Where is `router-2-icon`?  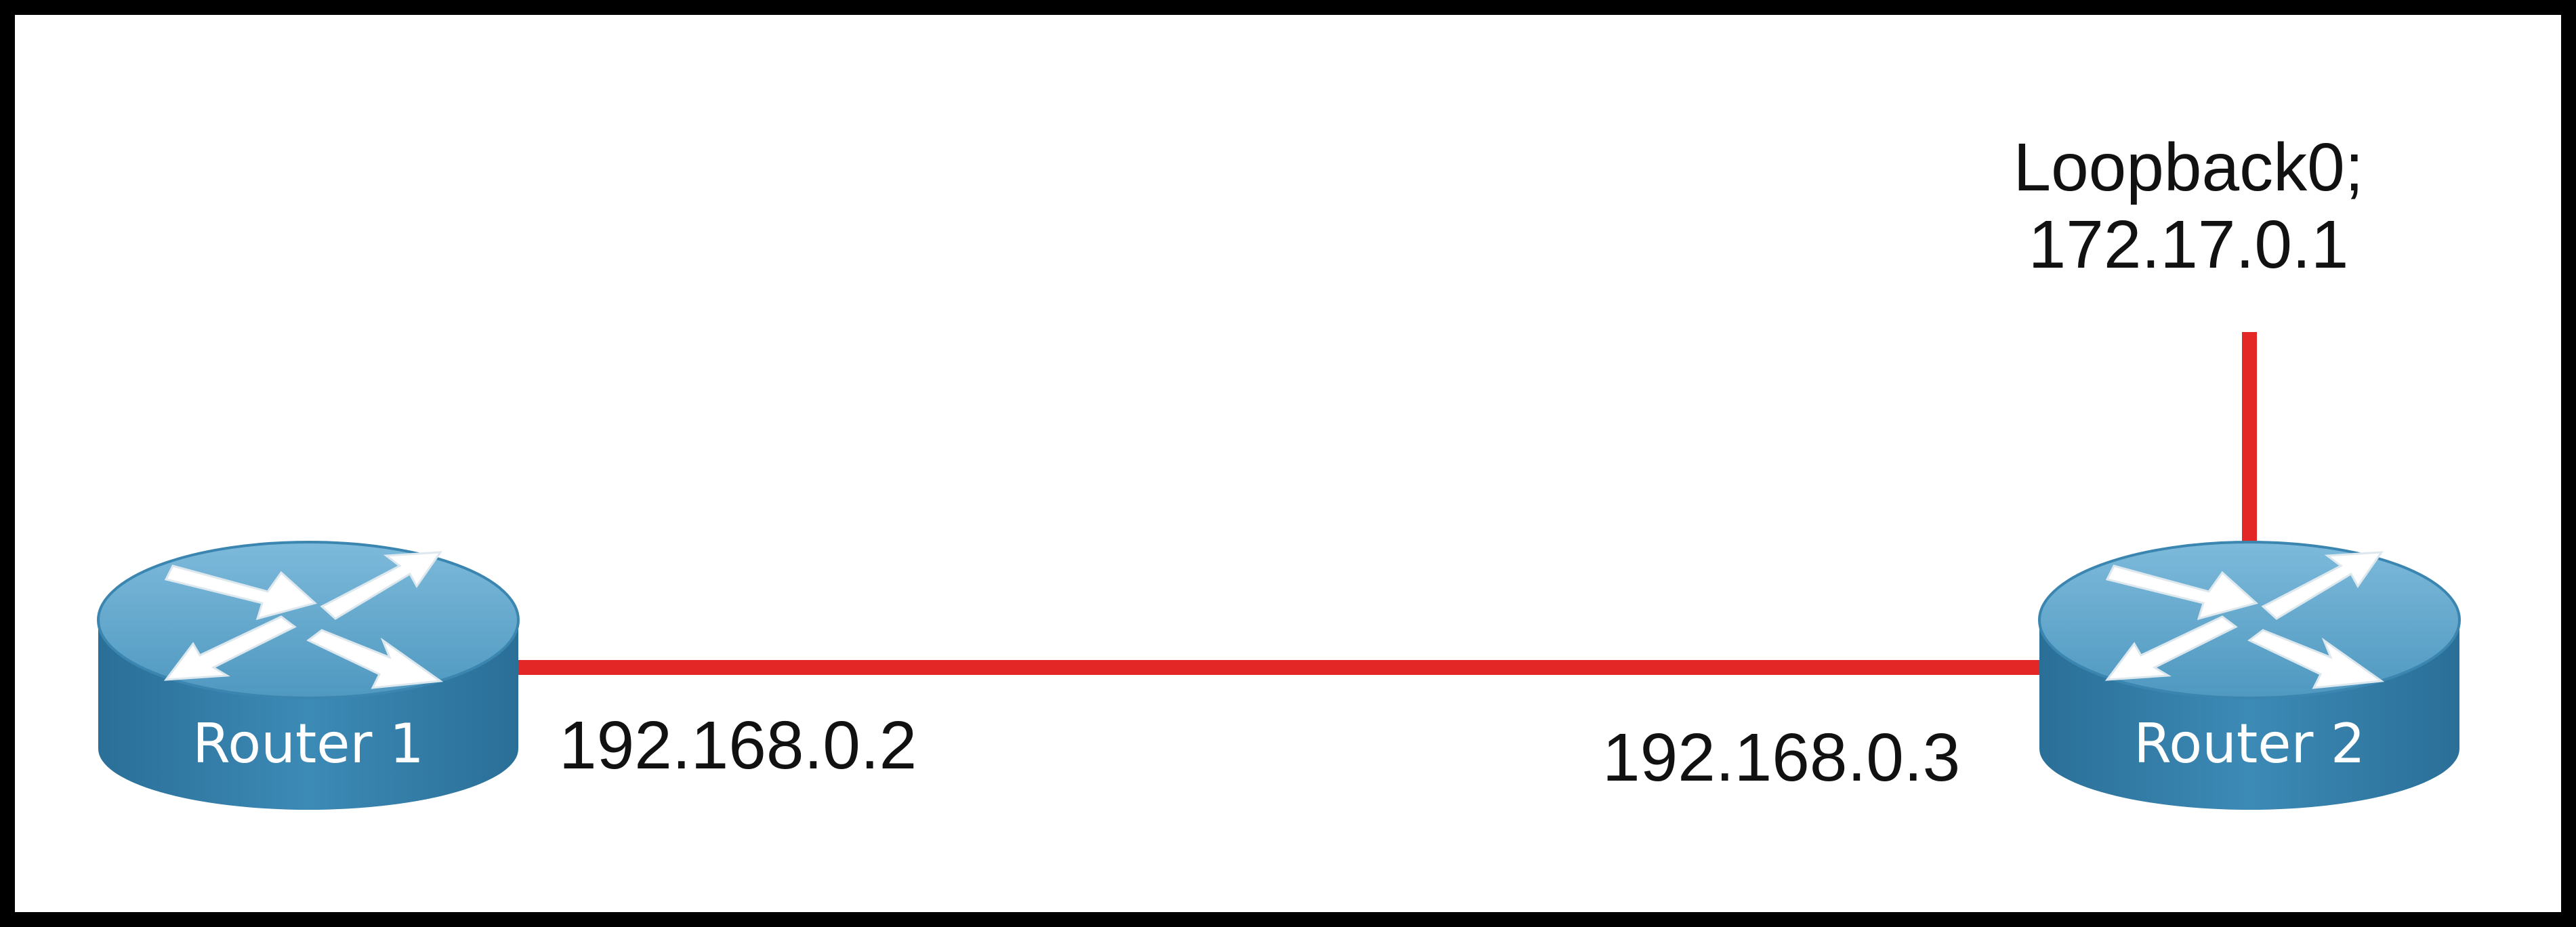 router-2-icon is located at coordinates (2249, 675).